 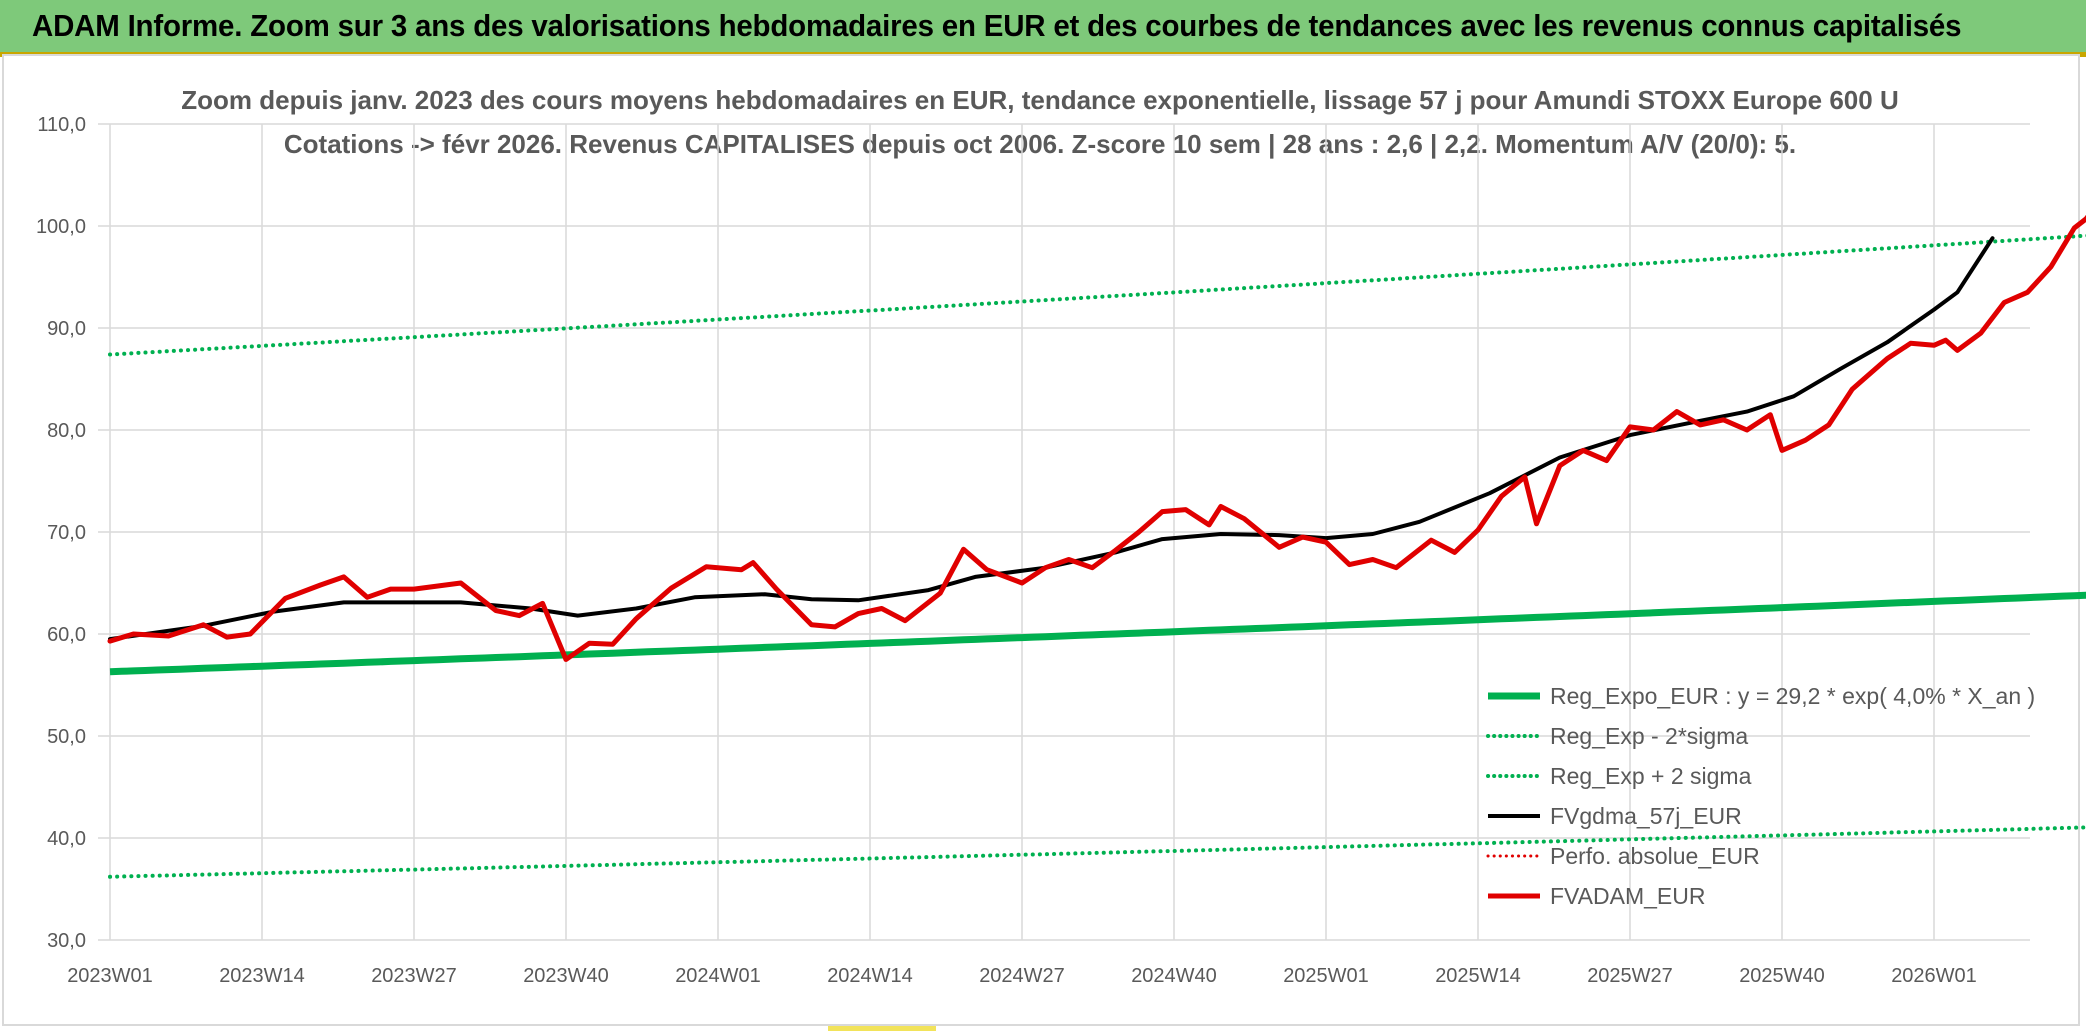 What do you see at coordinates (1655, 856) in the screenshot?
I see `legend-label: Perfo. absolue_EUR` at bounding box center [1655, 856].